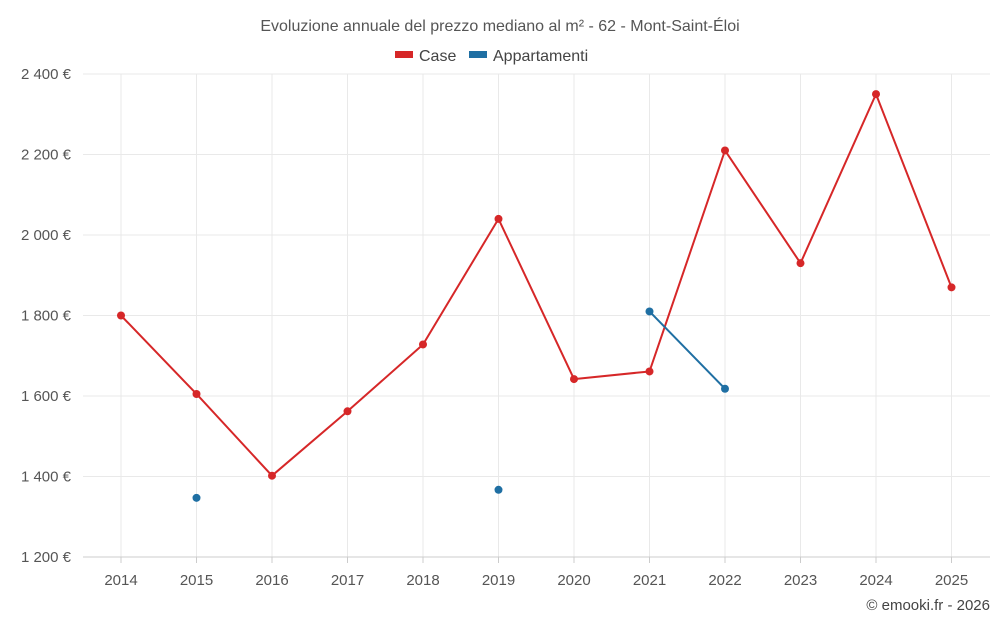  Describe the element at coordinates (573, 580) in the screenshot. I see `x-tick-label: 2020` at that location.